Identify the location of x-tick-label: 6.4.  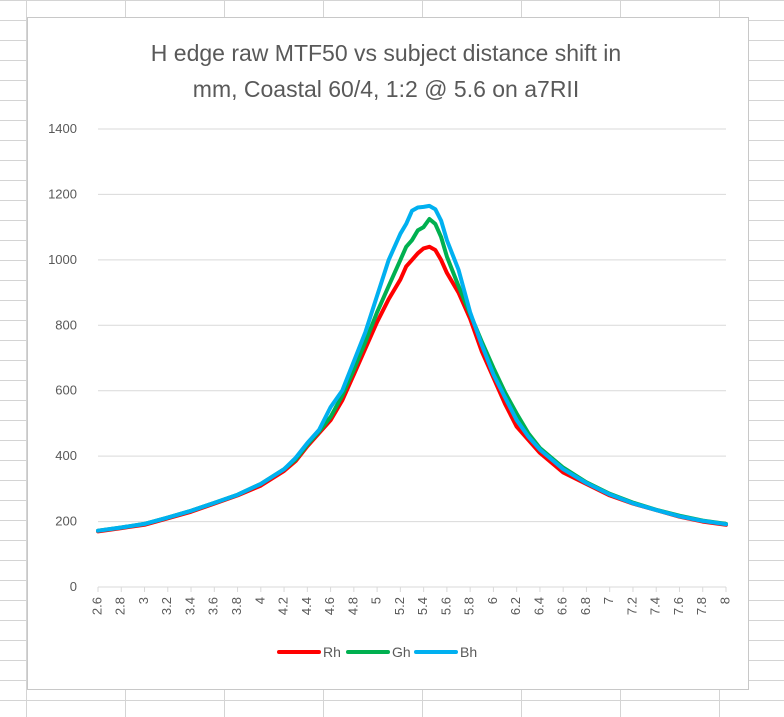
(538, 606).